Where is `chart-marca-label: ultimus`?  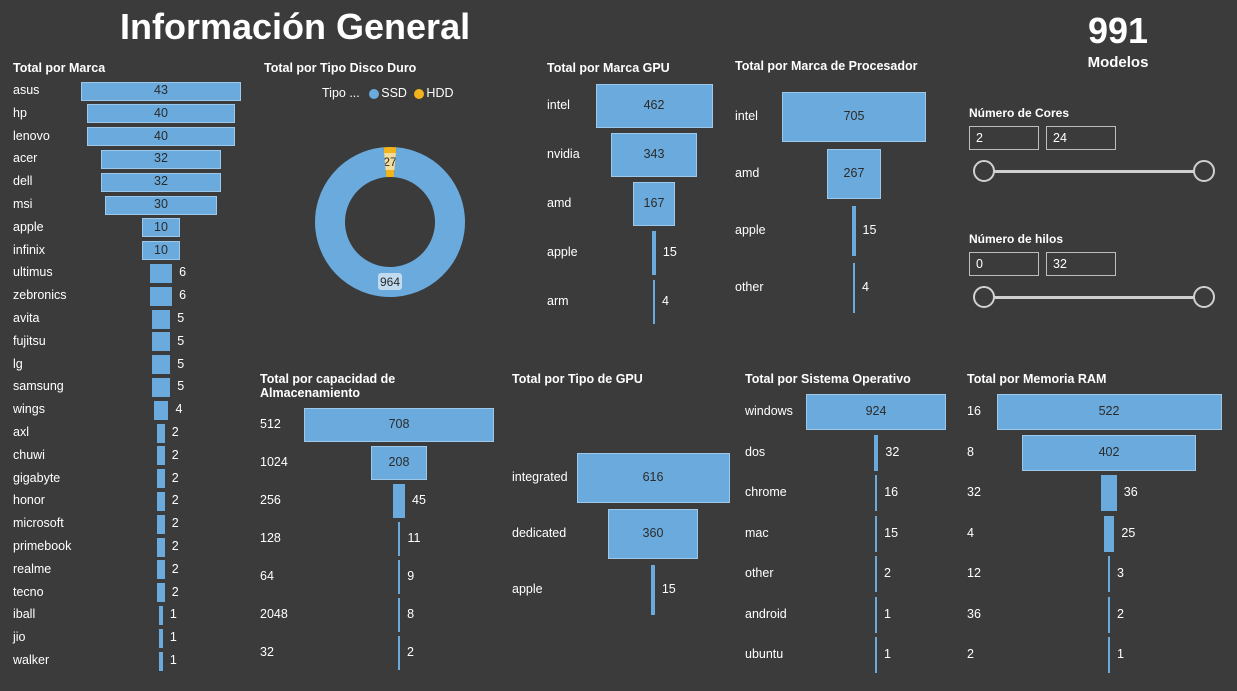 chart-marca-label: ultimus is located at coordinates (33, 272).